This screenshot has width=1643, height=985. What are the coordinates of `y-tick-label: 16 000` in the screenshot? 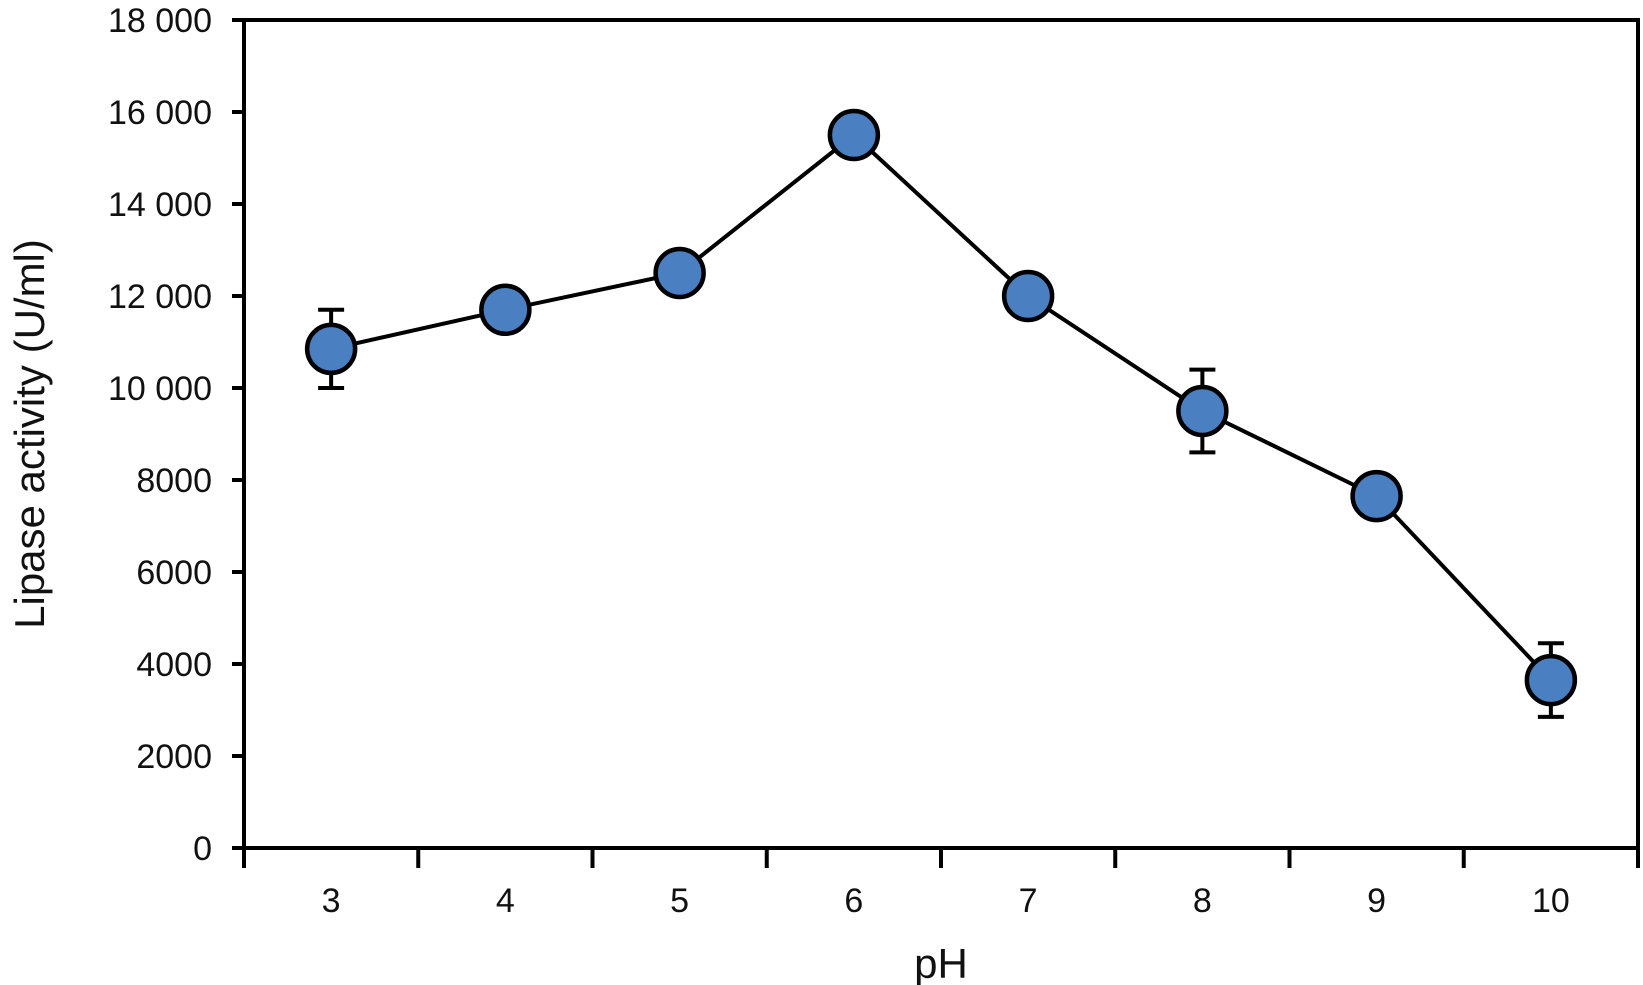 It's located at (160, 113).